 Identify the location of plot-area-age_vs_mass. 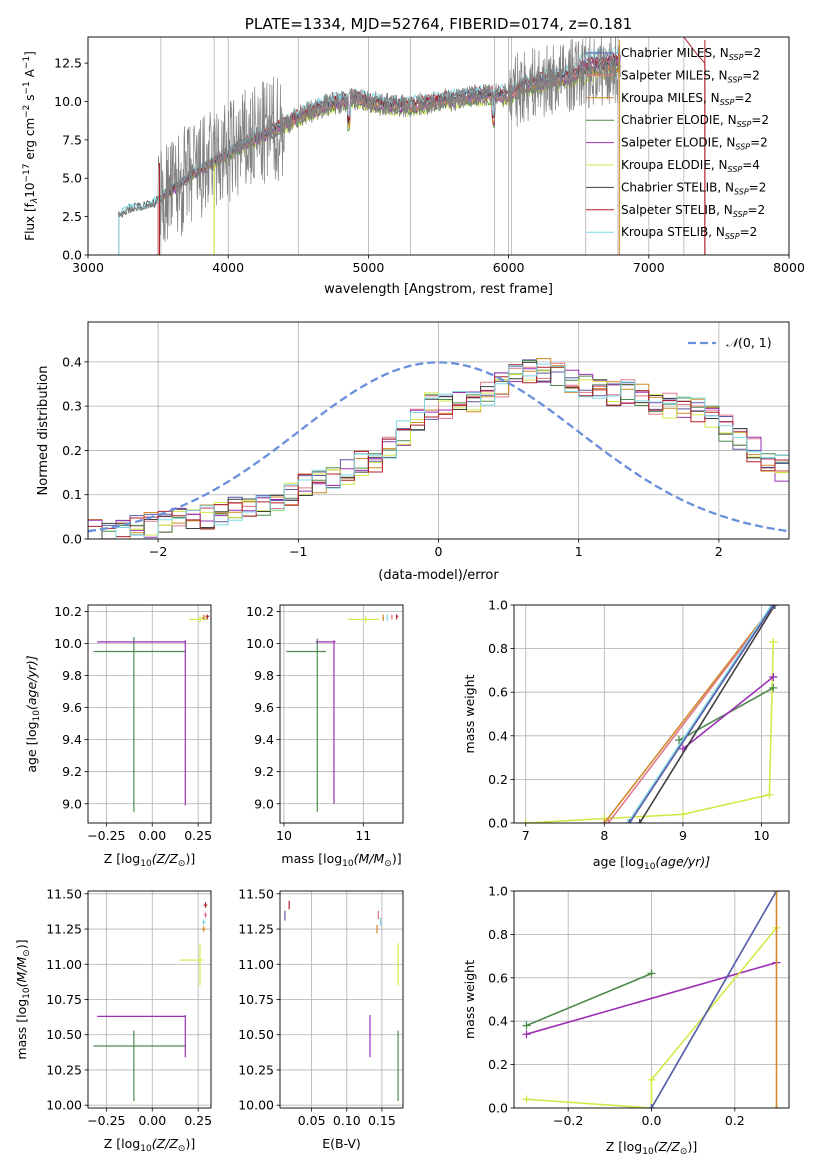
(342, 713).